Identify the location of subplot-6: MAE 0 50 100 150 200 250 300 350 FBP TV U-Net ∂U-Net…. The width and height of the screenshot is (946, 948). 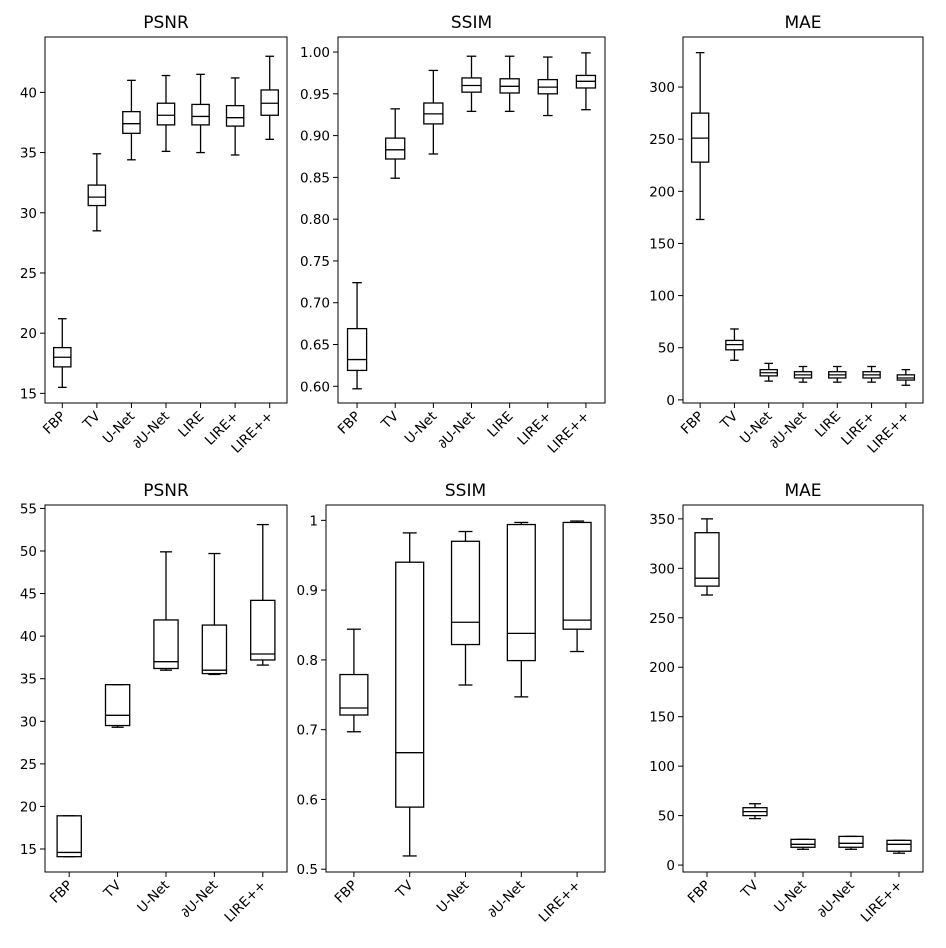
(786, 703).